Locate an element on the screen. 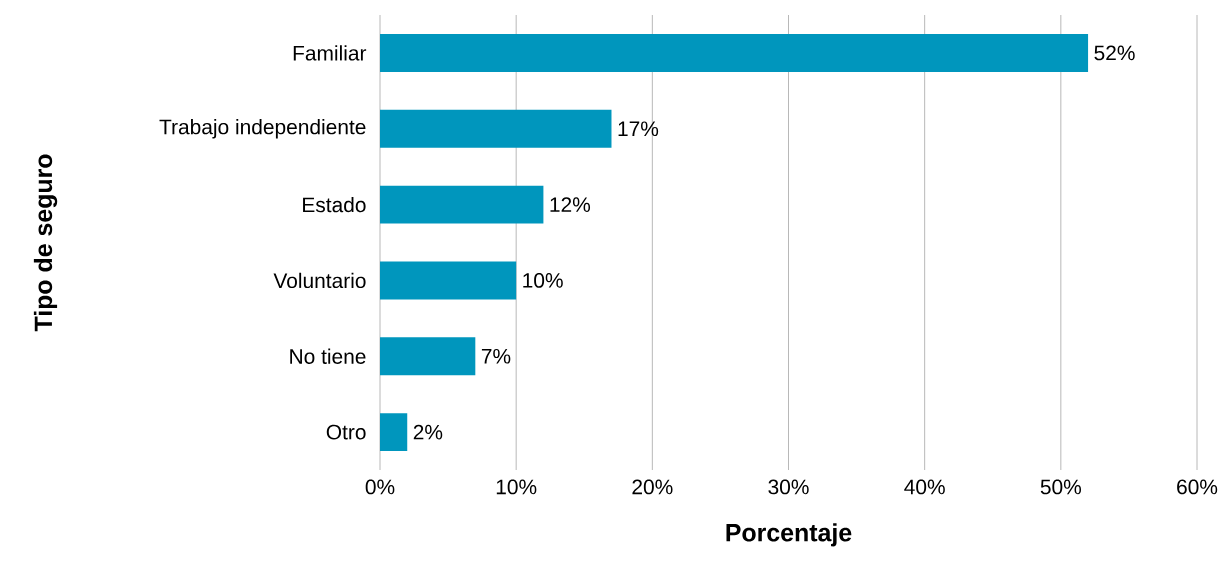 This screenshot has height=563, width=1227. x-tick-label: 50% is located at coordinates (1061, 487).